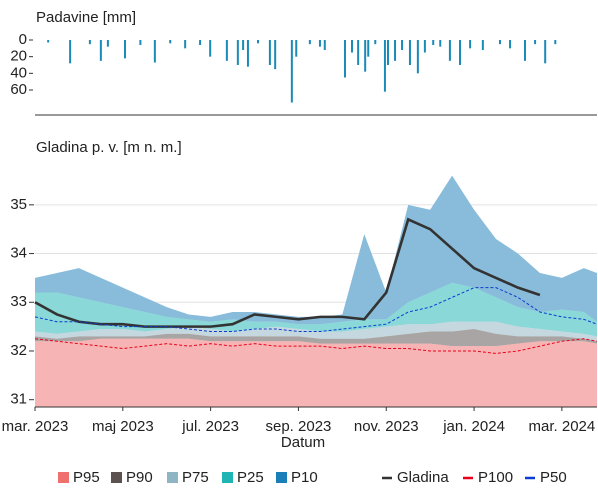 Image resolution: width=598 pixels, height=493 pixels. I want to click on x-tick-label: mar. 2024, so click(562, 426).